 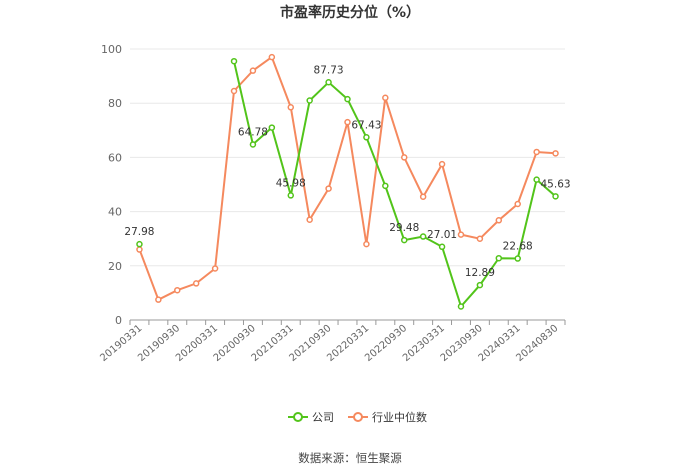 What do you see at coordinates (537, 343) in the screenshot?
I see `x-tick-label: 20240830` at bounding box center [537, 343].